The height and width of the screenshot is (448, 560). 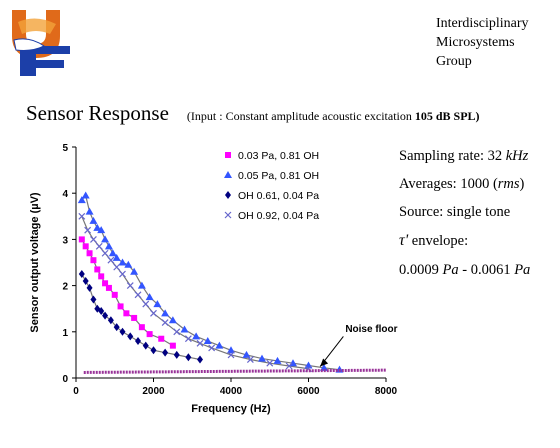 I want to click on legend-label-4: OH 0.92, 0.04 Pa, so click(x=278, y=216).